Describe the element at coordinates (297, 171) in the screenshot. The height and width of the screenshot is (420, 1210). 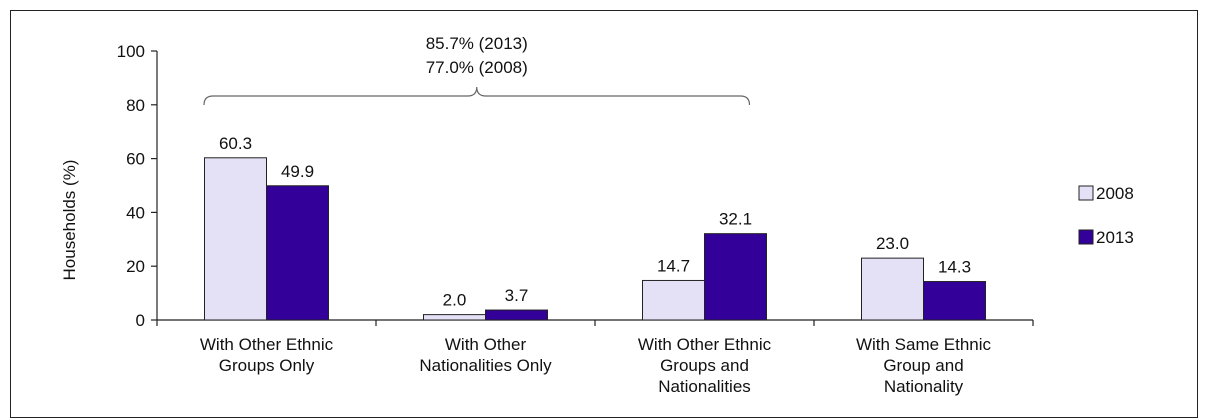
I see `data-label: 49.9` at that location.